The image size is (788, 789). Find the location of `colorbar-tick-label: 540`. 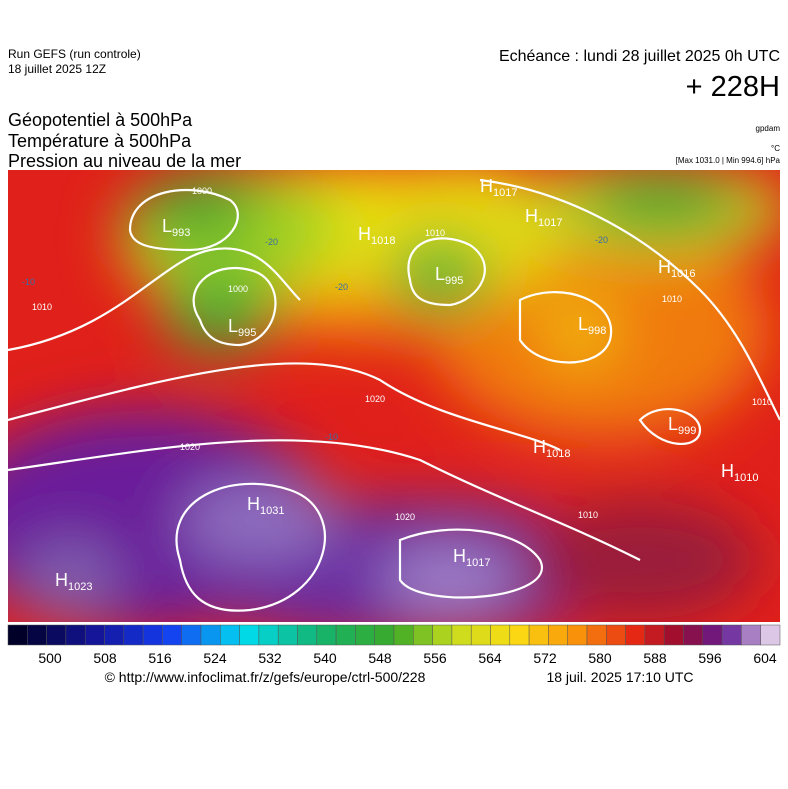

colorbar-tick-label: 540 is located at coordinates (325, 658).